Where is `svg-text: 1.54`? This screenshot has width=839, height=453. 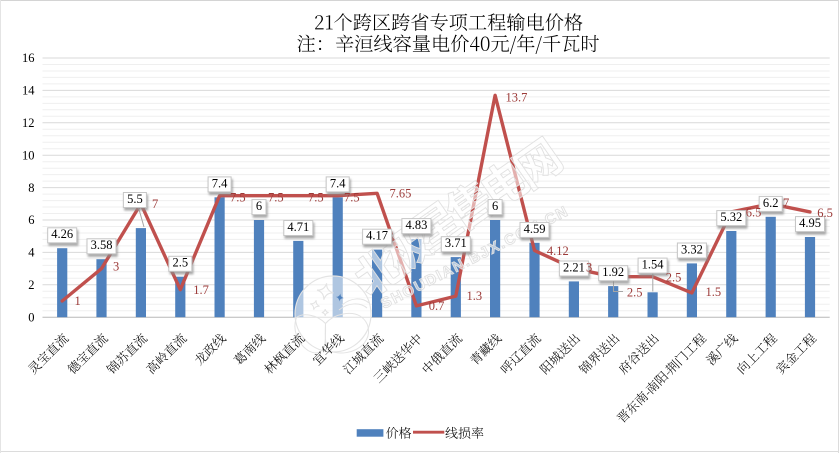
svg-text: 1.54 is located at coordinates (653, 265).